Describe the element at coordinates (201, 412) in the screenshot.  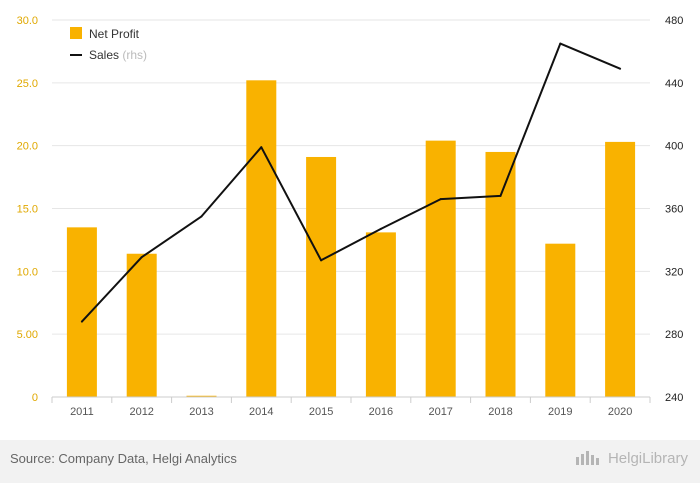
I see `x-tick-label: 2013` at that location.